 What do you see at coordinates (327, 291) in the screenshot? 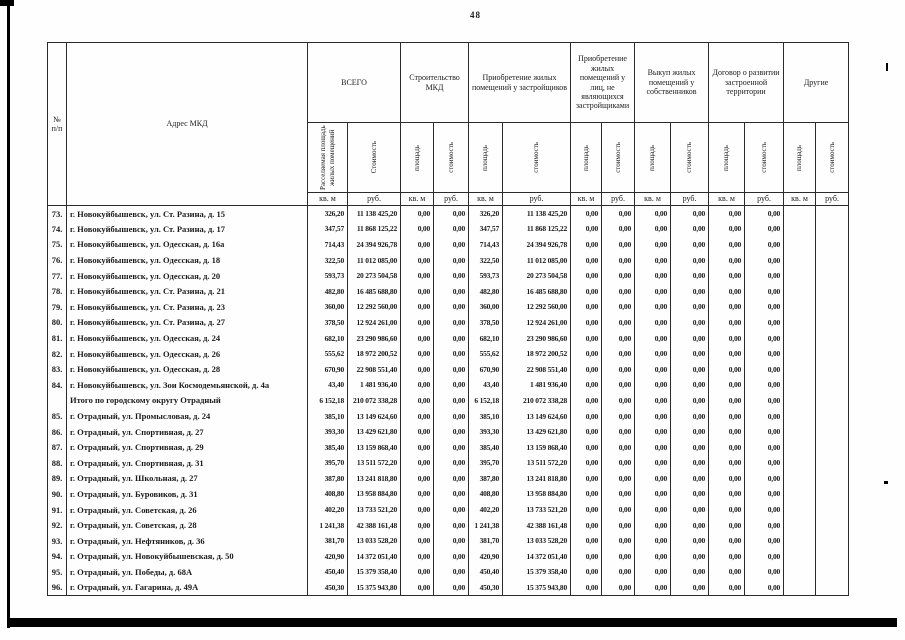
I see `row-value: 482,80` at bounding box center [327, 291].